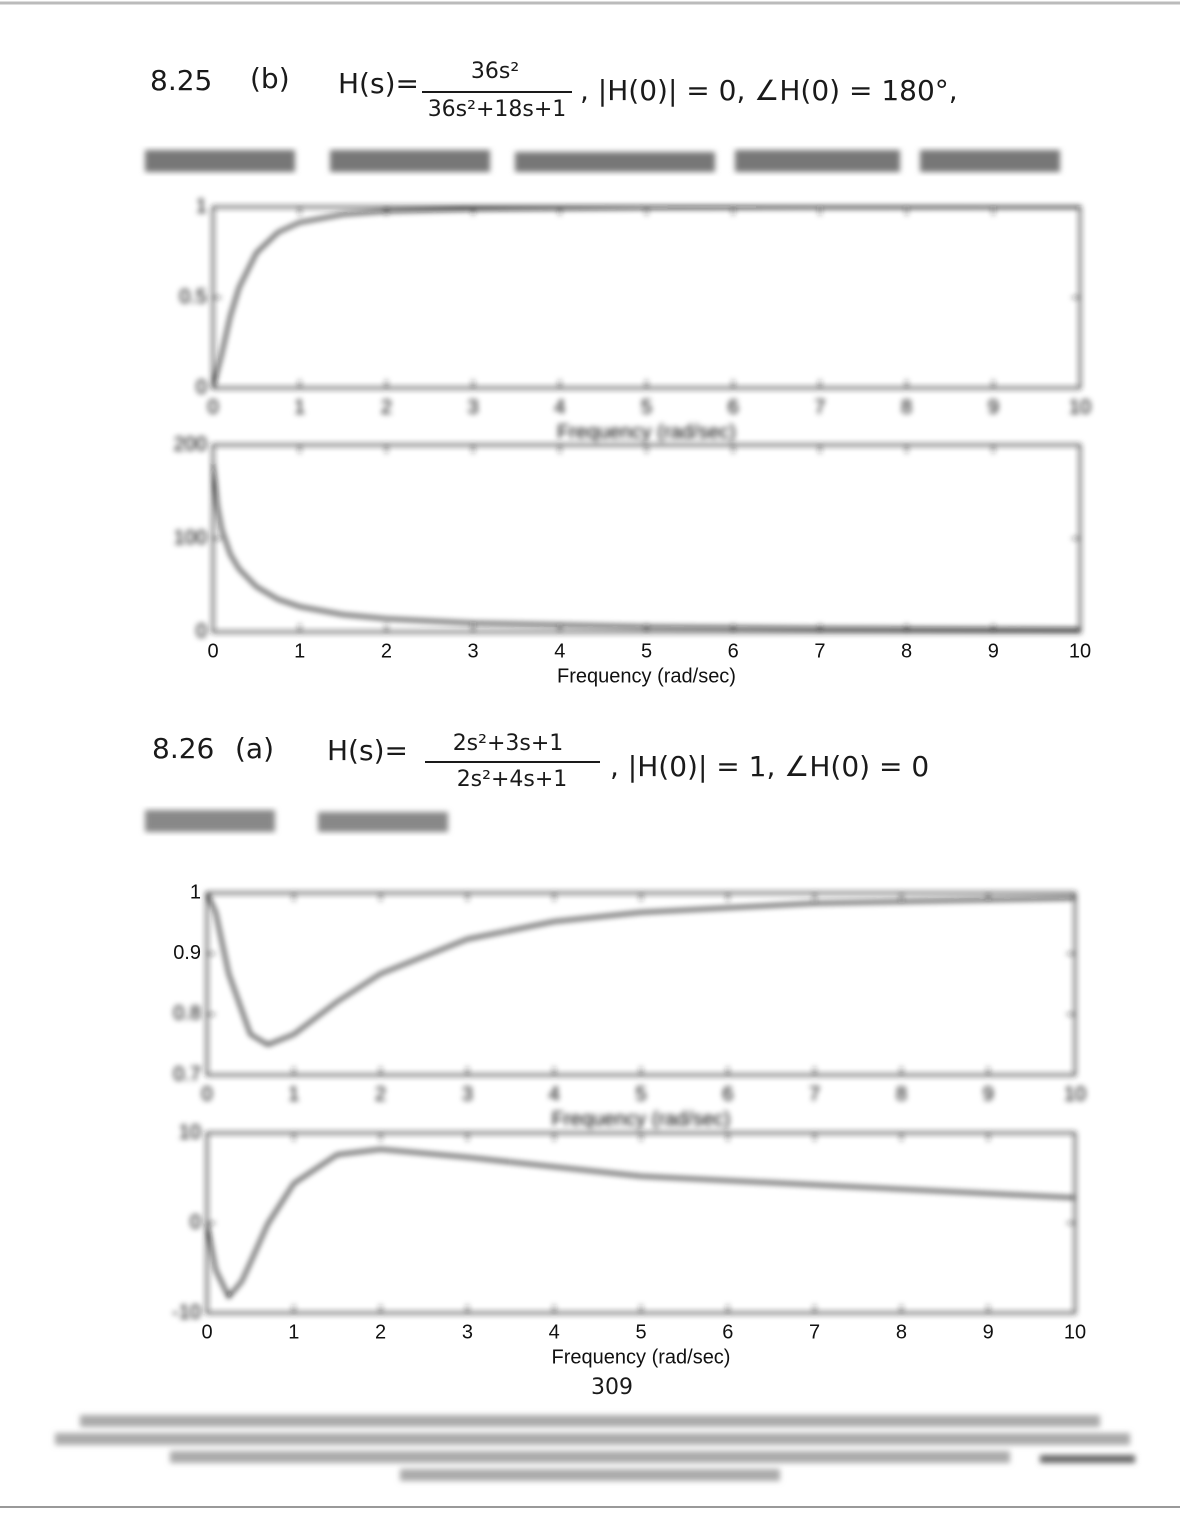 This screenshot has width=1180, height=1519. I want to click on problem-part: (a), so click(254, 748).